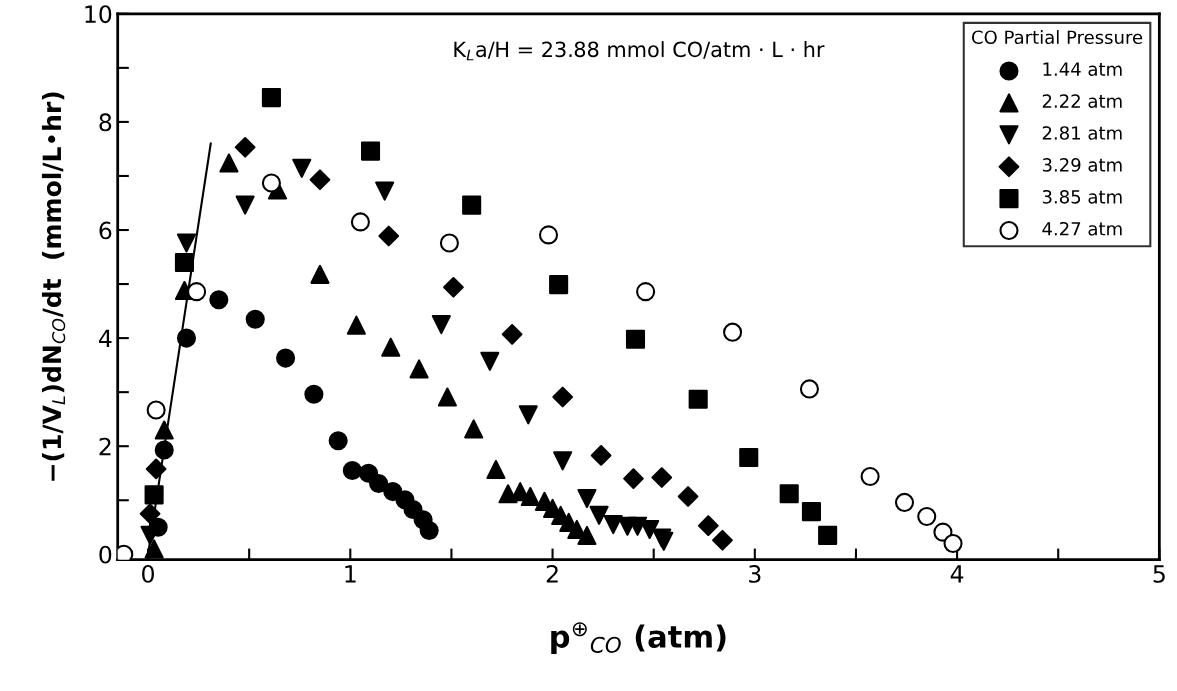 This screenshot has height=691, width=1177. Describe the element at coordinates (1082, 133) in the screenshot. I see `legend-label: 2.81 atm` at that location.